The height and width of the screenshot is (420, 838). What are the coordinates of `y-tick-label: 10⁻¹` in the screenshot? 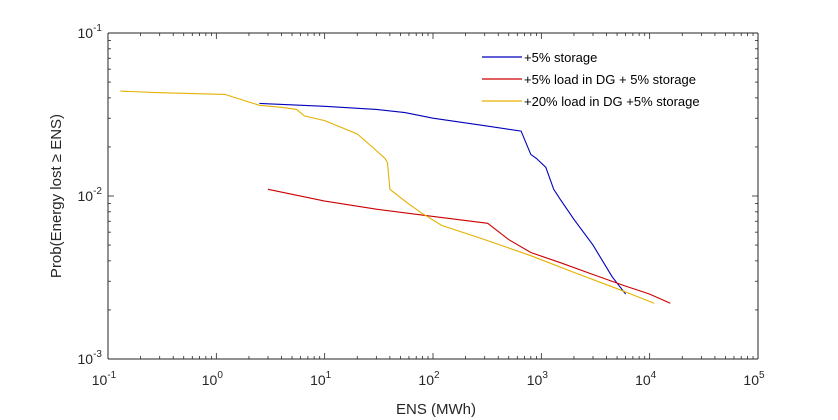 It's located at (90, 32).